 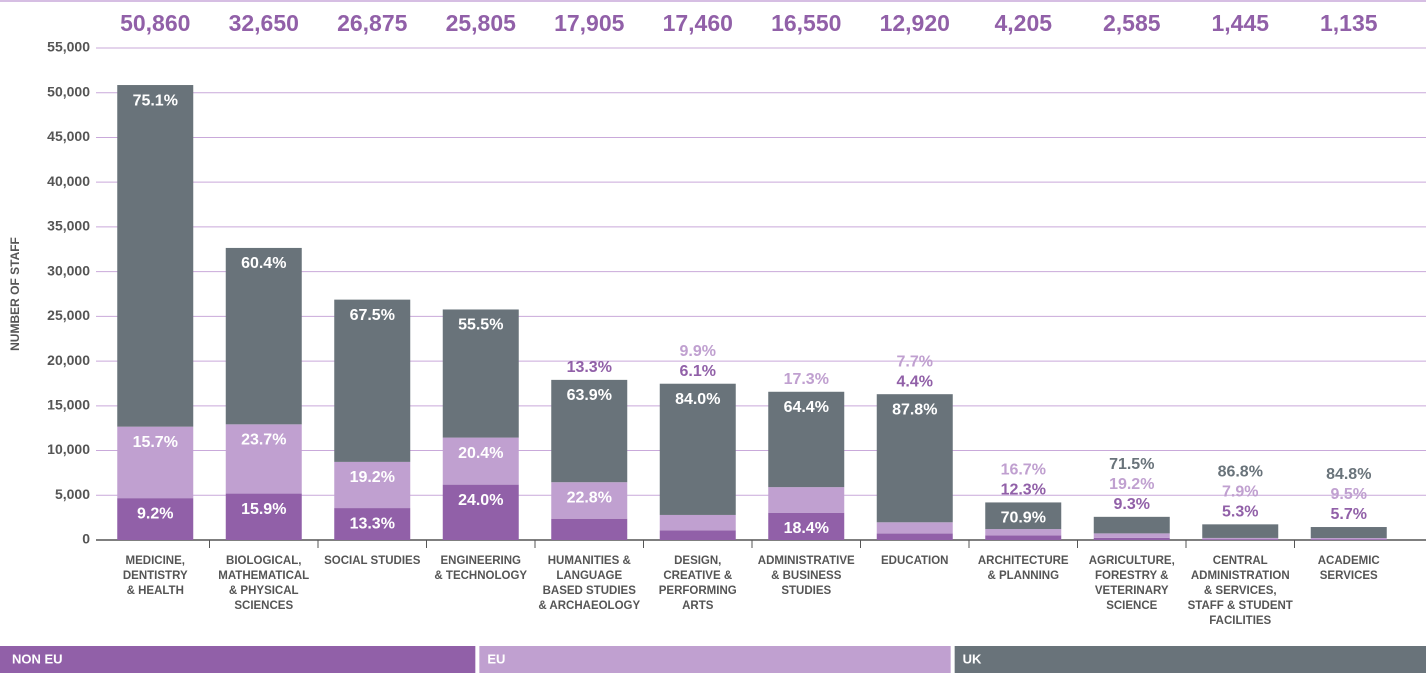 I want to click on total-label: 12,920, so click(x=915, y=23).